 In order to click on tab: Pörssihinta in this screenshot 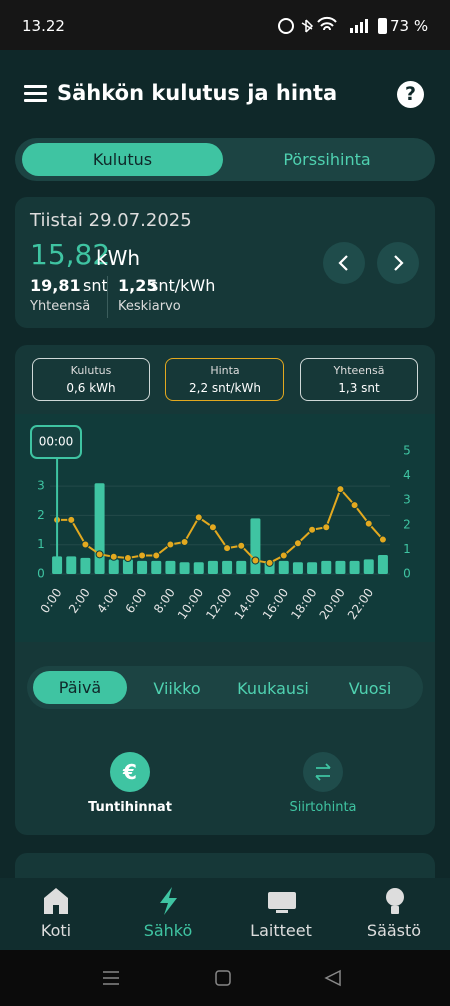, I will do `click(327, 159)`.